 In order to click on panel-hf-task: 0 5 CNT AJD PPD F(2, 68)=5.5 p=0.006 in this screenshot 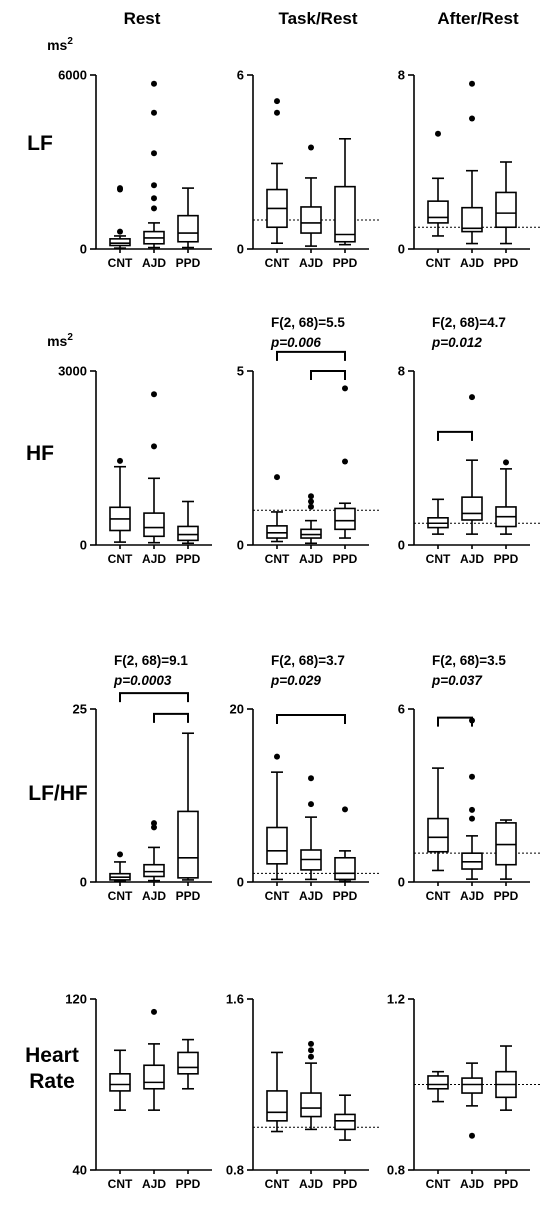, I will do `click(309, 440)`.